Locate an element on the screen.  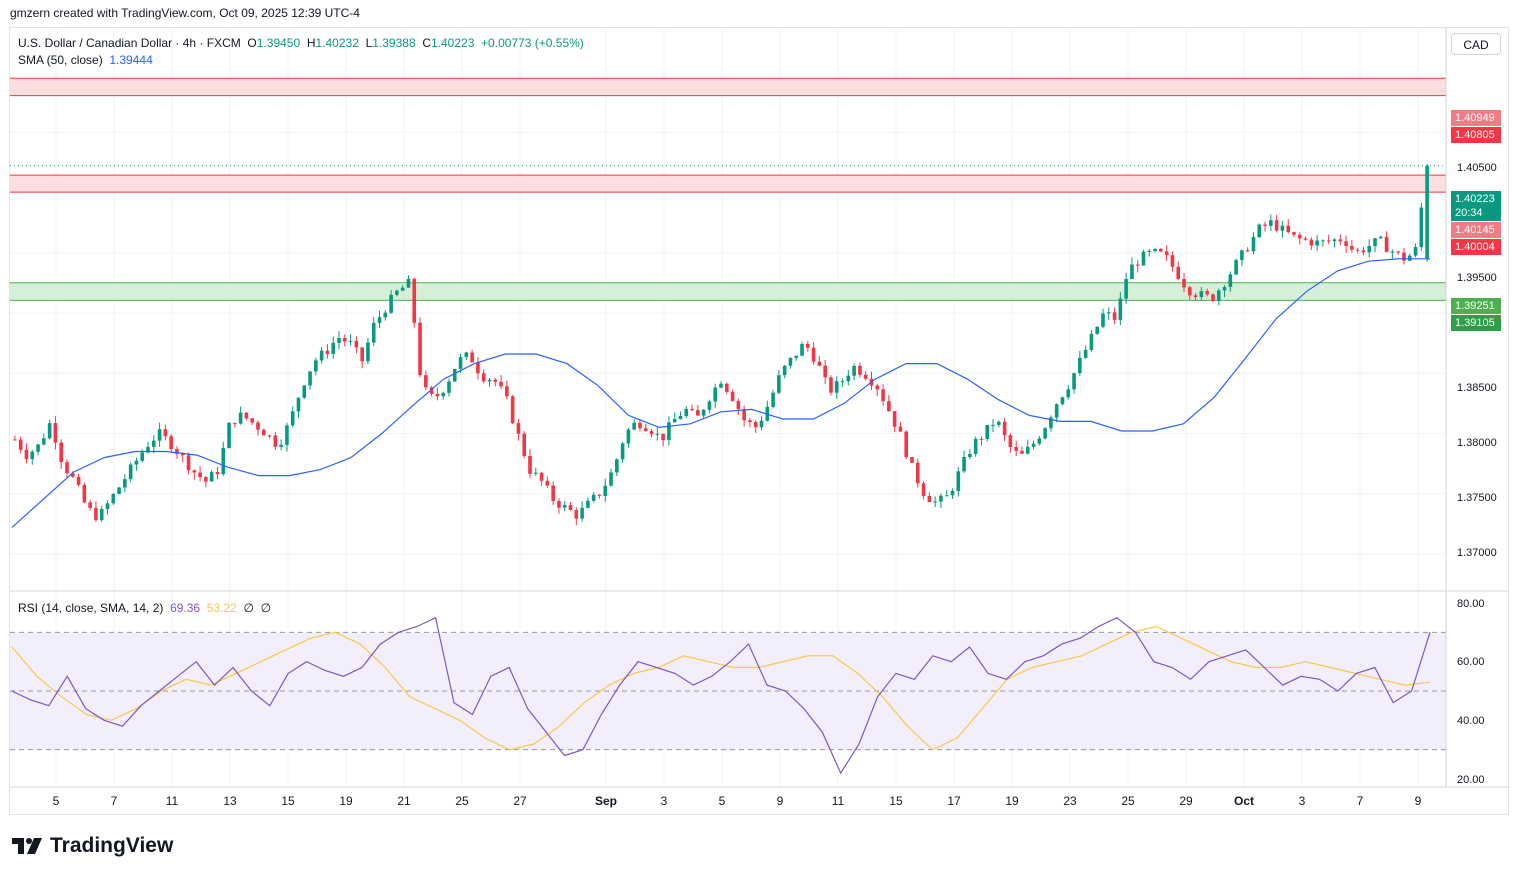
sma-value: 1.39444 is located at coordinates (131, 60).